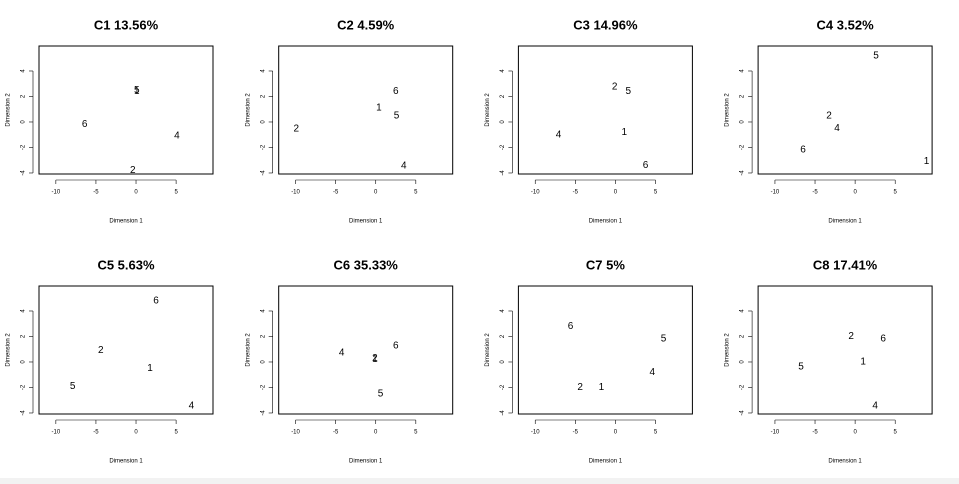 Image resolution: width=959 pixels, height=484 pixels. Describe the element at coordinates (479, 481) in the screenshot. I see `footer-band` at that location.